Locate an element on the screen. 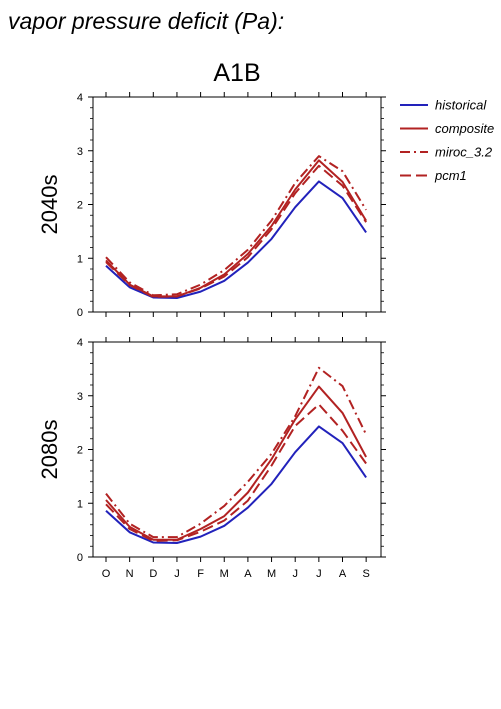 Image resolution: width=501 pixels, height=709 pixels. legend-label-pcm1: pcm1 is located at coordinates (450, 175).